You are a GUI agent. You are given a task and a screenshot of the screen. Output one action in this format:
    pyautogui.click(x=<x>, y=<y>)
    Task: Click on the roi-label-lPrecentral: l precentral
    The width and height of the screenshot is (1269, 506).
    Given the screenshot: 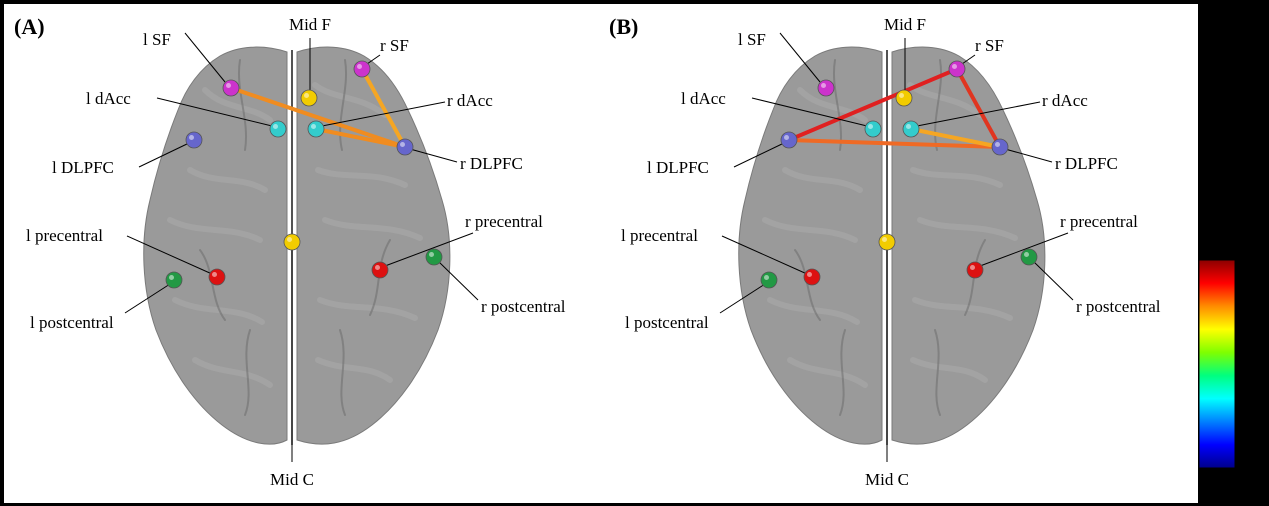 What is the action you would take?
    pyautogui.click(x=64, y=235)
    